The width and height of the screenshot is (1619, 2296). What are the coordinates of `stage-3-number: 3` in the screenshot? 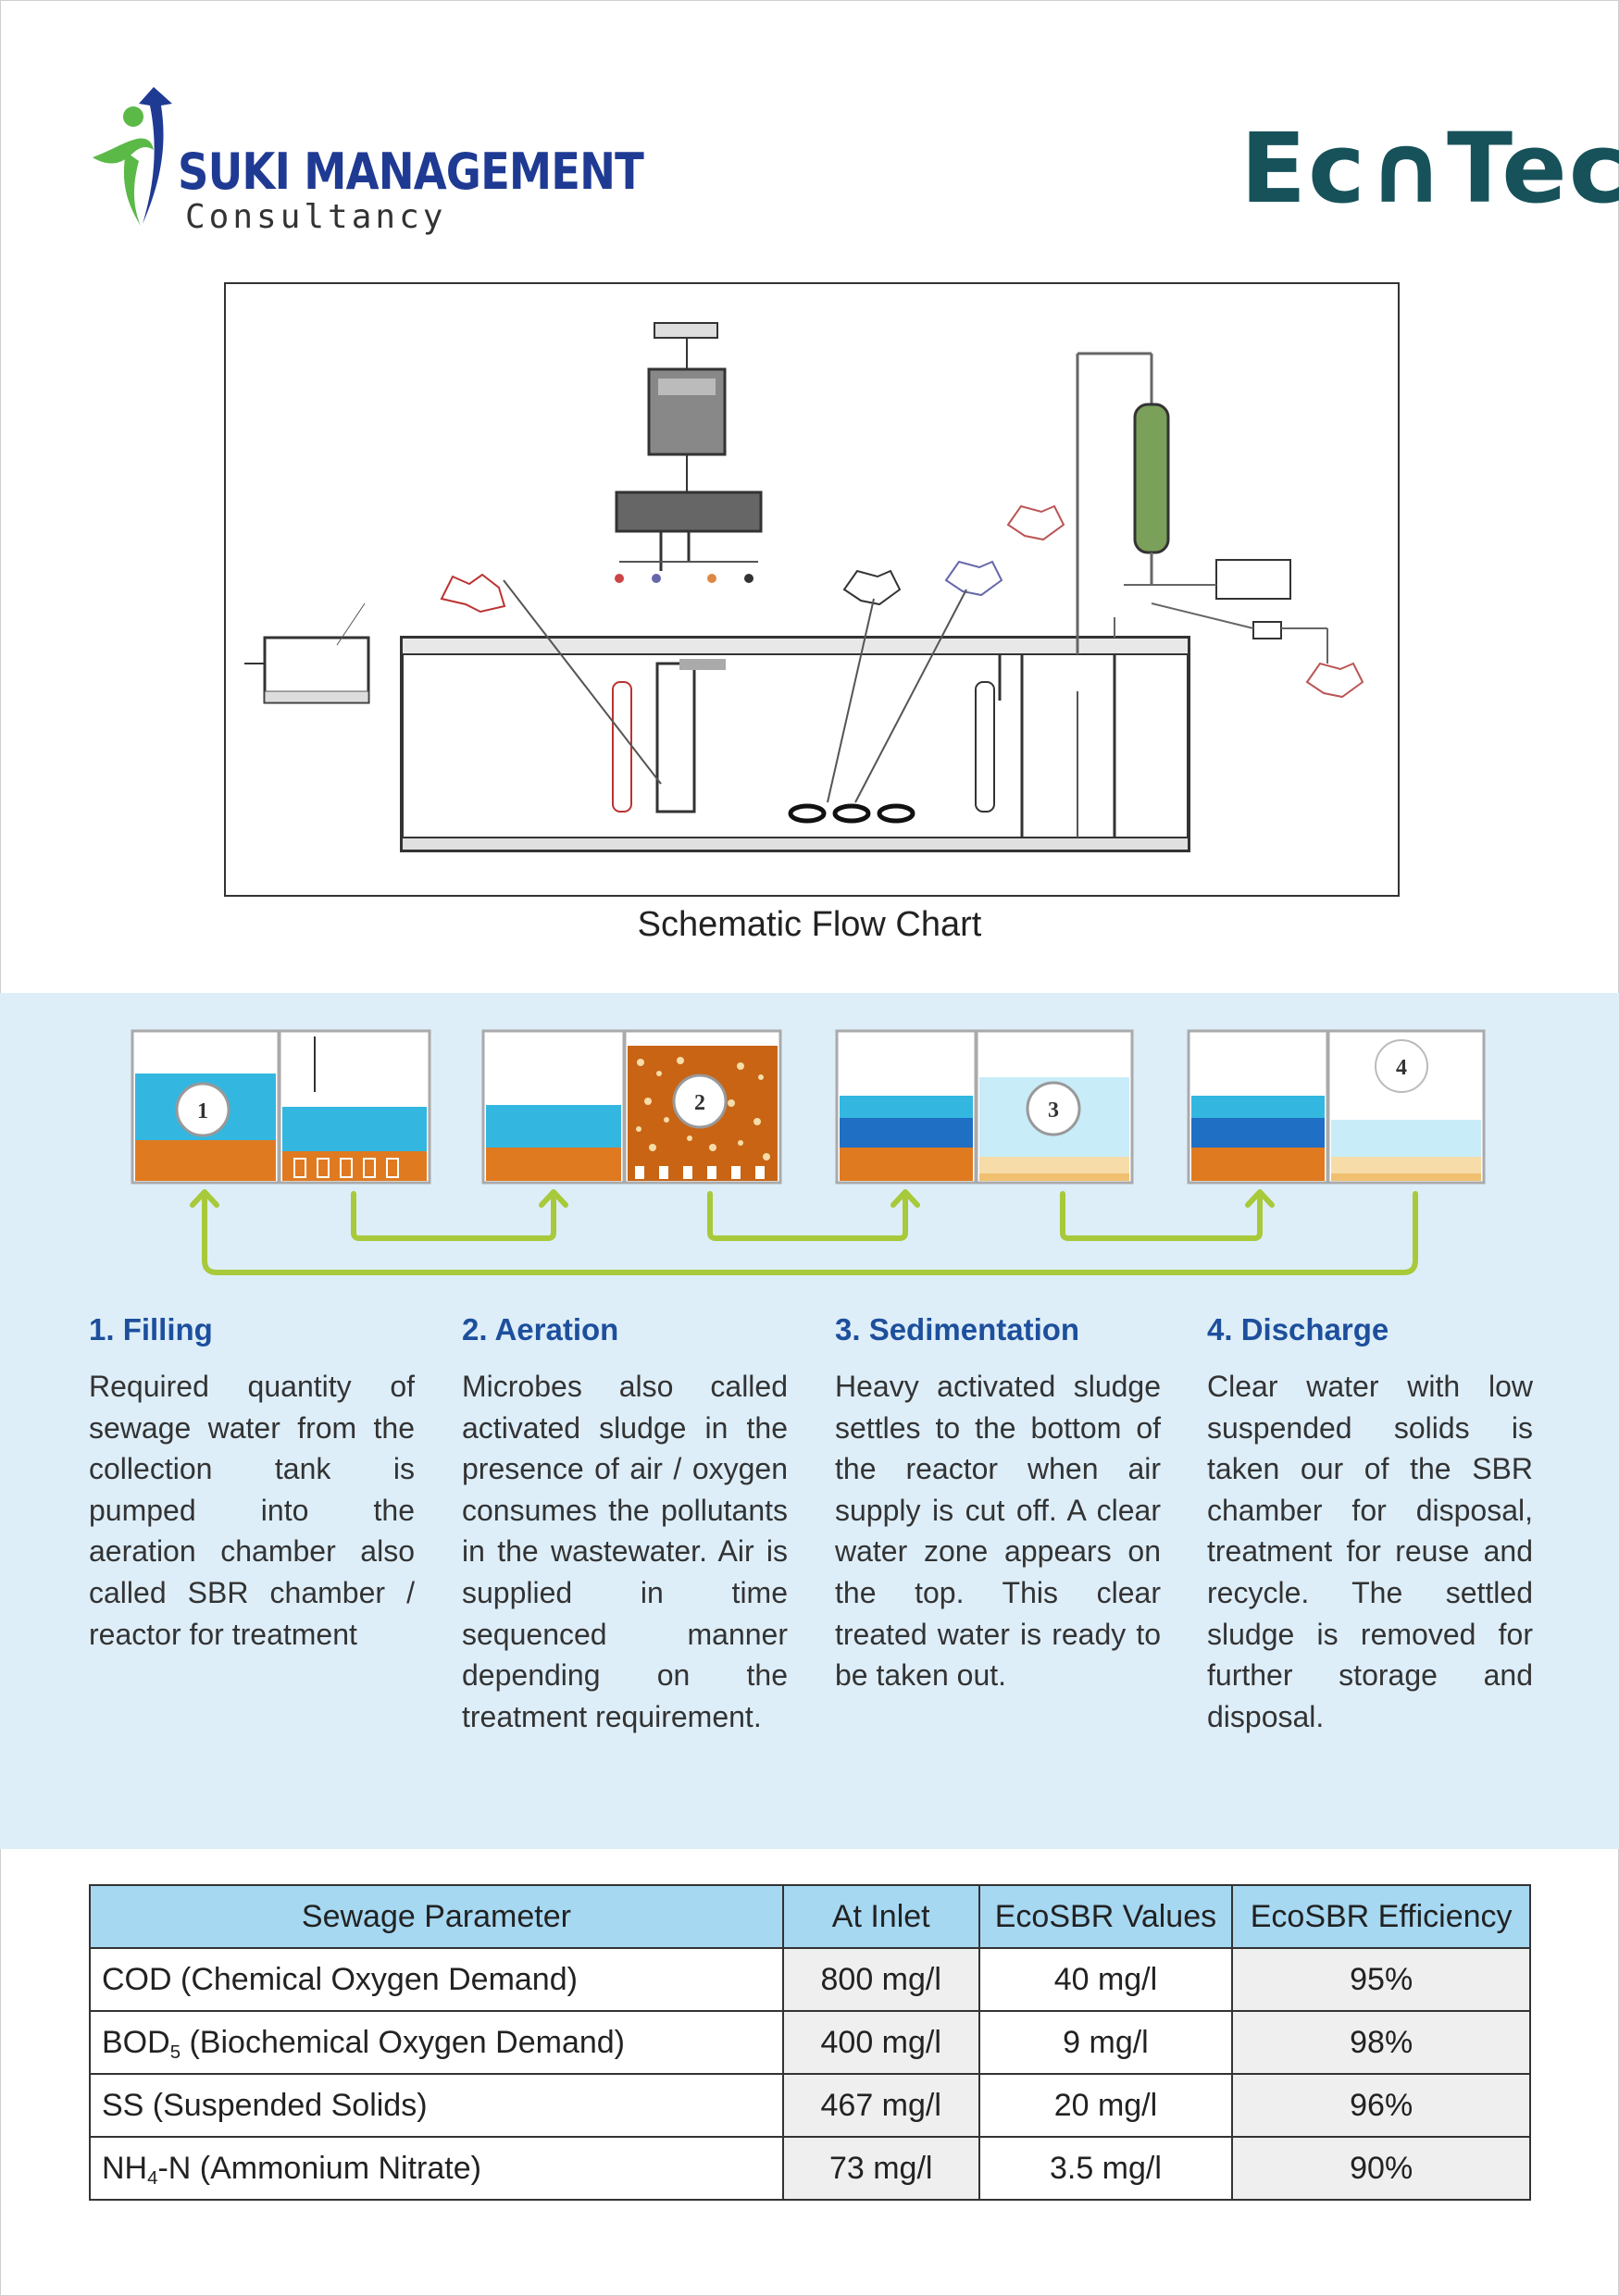 It's located at (1053, 1111).